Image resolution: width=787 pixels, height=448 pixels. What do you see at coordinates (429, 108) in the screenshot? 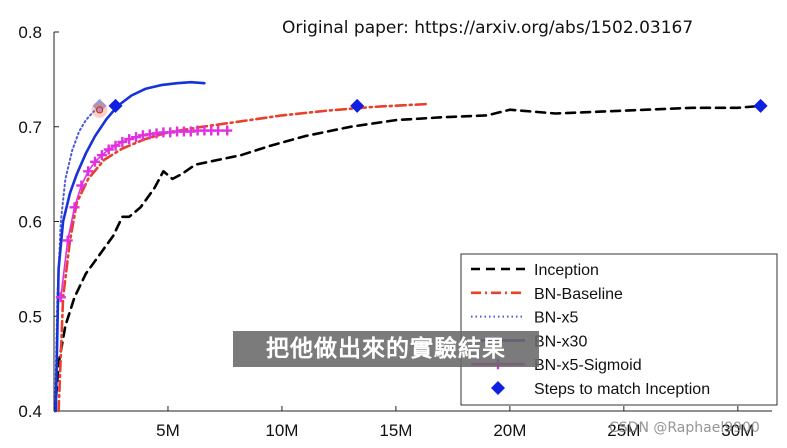
I see `step-markers` at bounding box center [429, 108].